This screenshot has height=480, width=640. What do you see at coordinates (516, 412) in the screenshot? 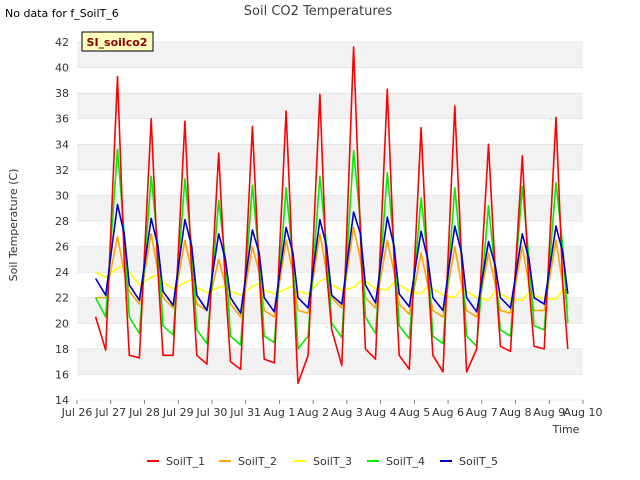
I see `x-tick-label: Aug 8` at bounding box center [516, 412].